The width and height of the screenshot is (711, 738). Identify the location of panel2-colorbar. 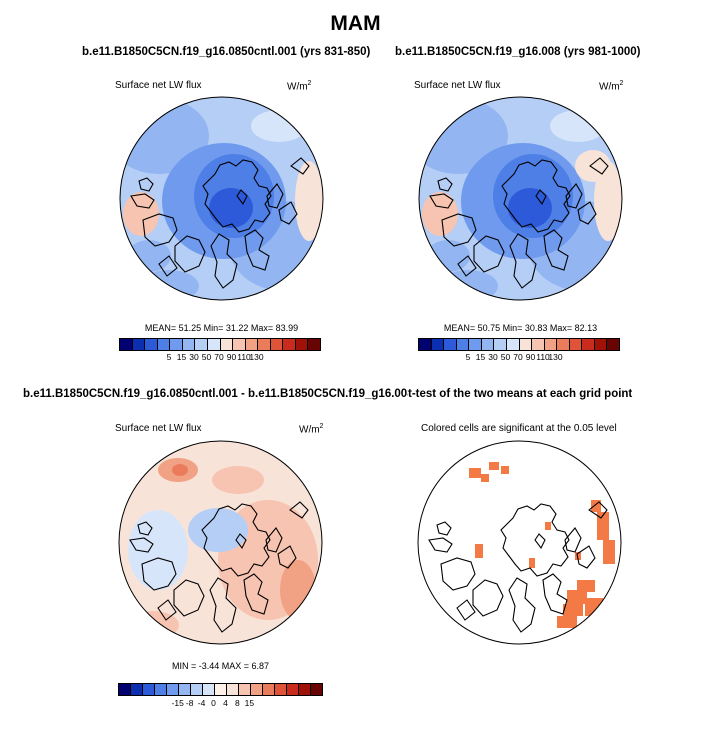
(519, 344).